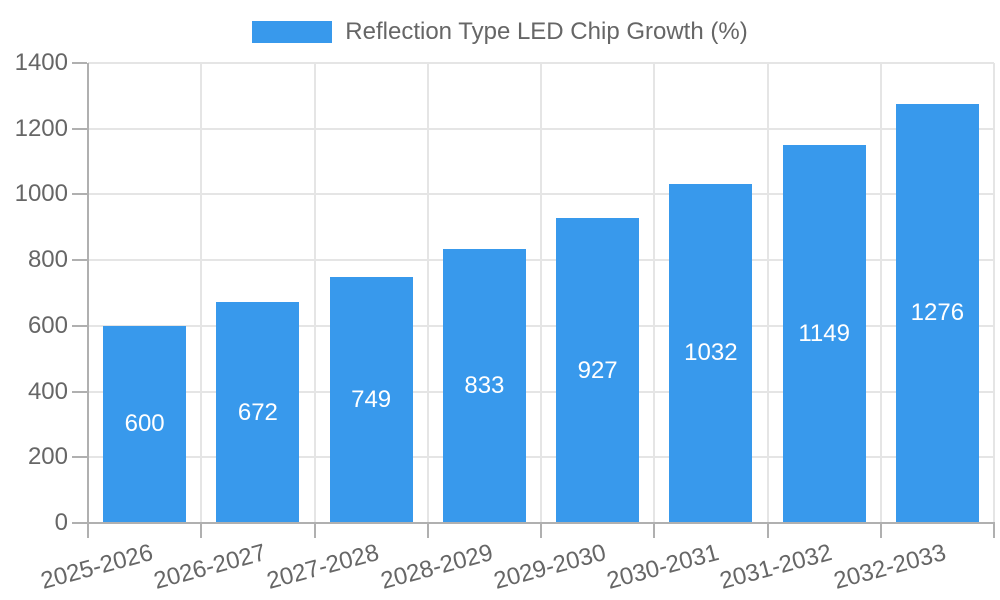 The image size is (1000, 600). I want to click on bar-value-label: 749, so click(371, 399).